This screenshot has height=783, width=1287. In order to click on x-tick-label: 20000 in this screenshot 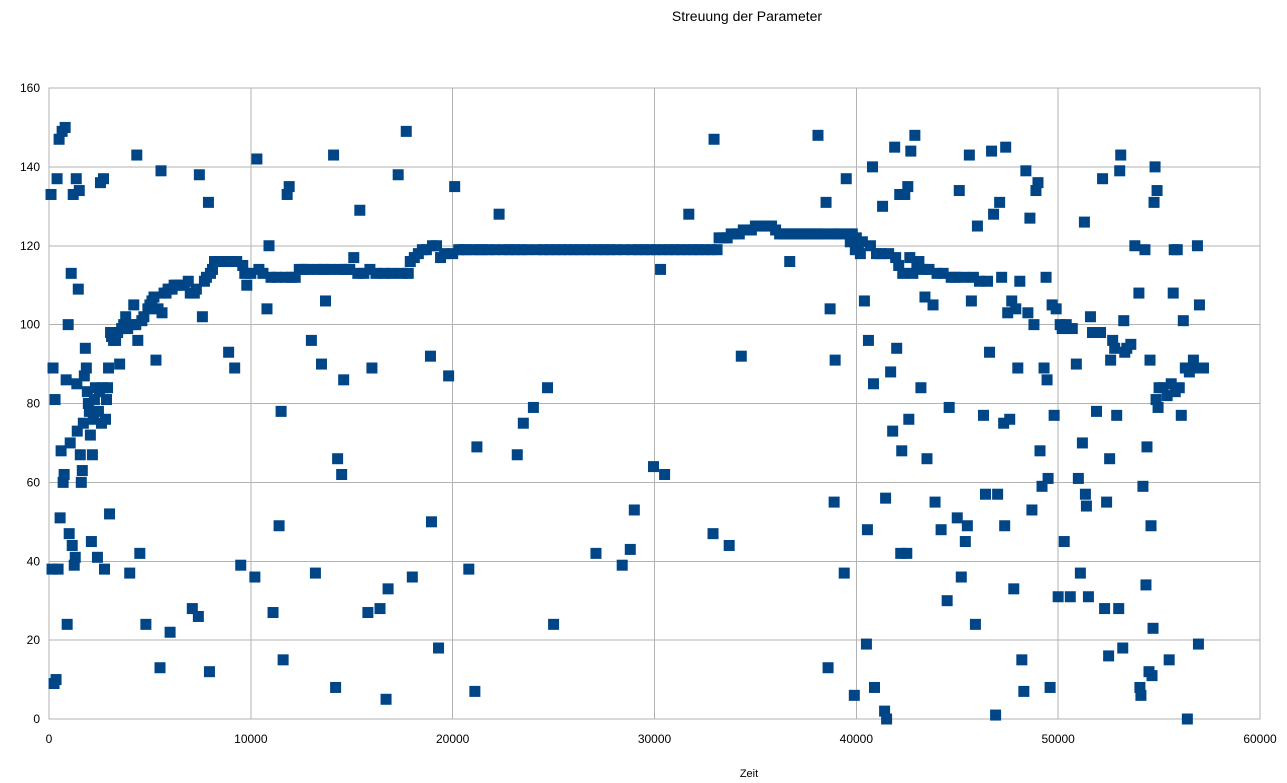, I will do `click(453, 739)`.